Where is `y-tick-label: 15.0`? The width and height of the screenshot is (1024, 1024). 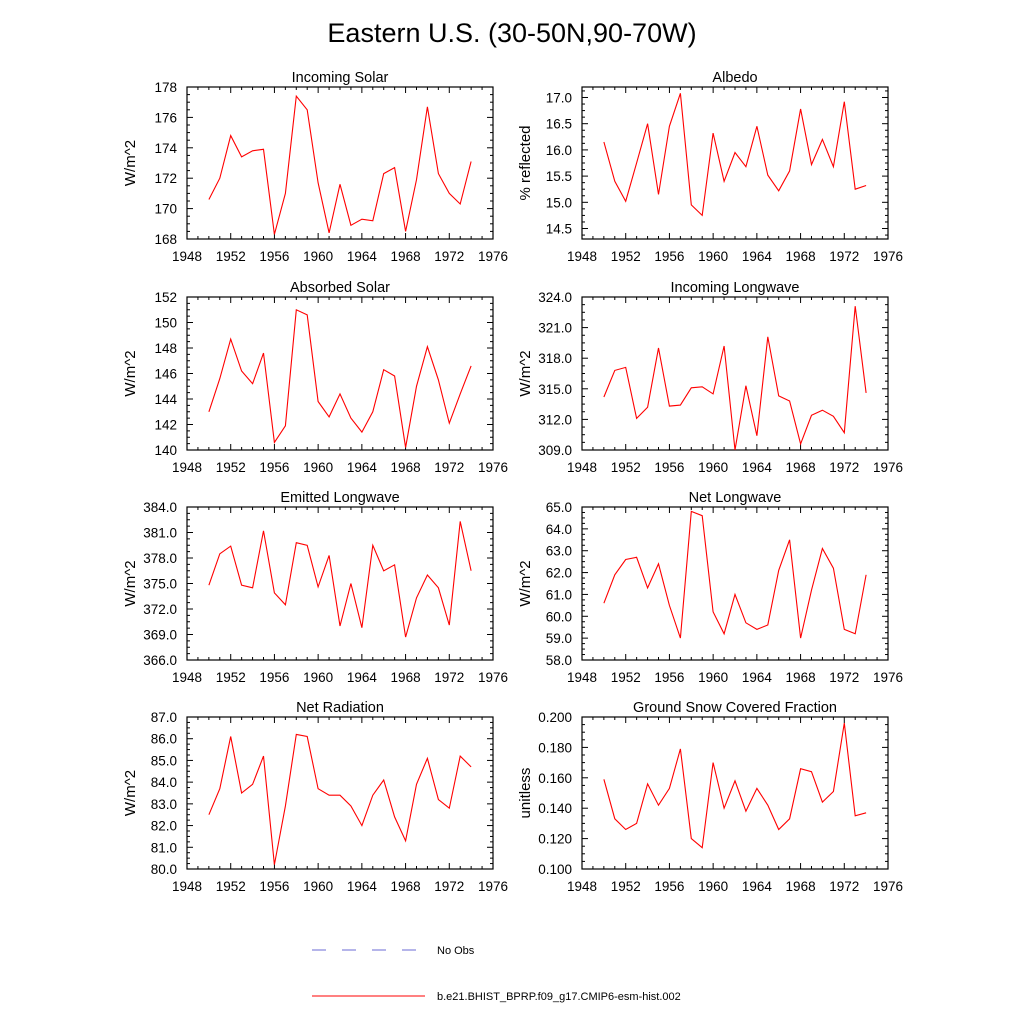
y-tick-label: 15.0 is located at coordinates (559, 202).